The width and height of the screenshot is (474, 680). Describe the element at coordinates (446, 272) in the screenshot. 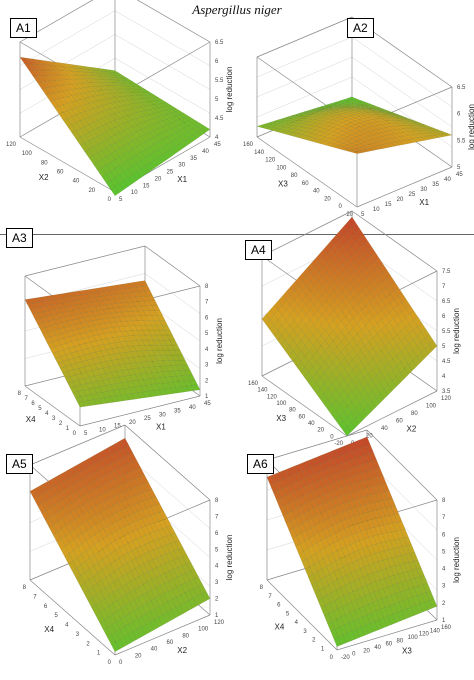

I see `z-tick-label: 7.5` at that location.